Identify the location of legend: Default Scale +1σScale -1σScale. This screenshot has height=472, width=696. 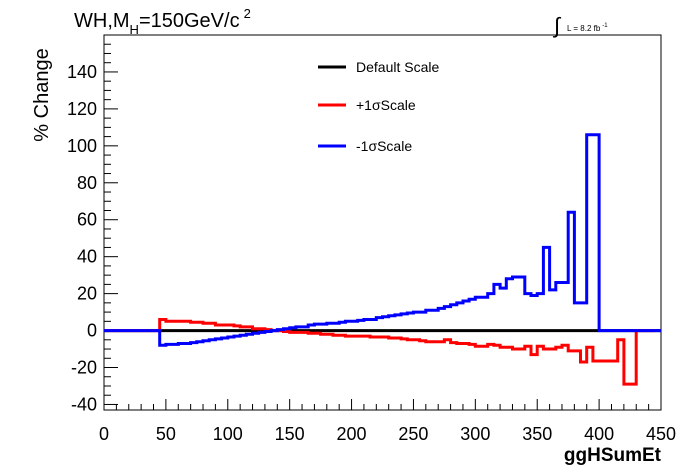
(378, 106).